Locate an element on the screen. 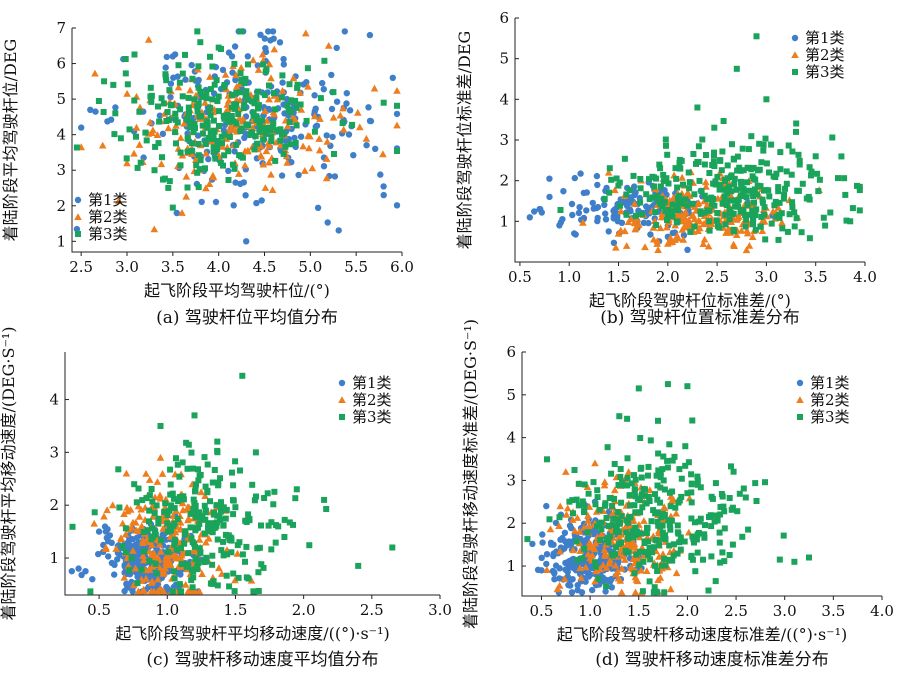 This screenshot has height=680, width=900. legend-label-series-3: 第3类 is located at coordinates (108, 234).